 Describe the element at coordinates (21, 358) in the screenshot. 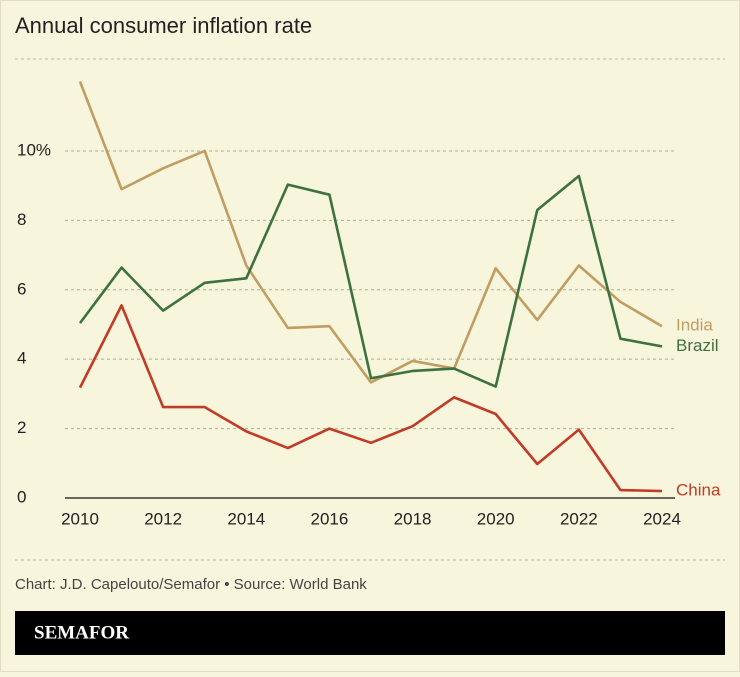

I see `y-tick-label: 4` at that location.